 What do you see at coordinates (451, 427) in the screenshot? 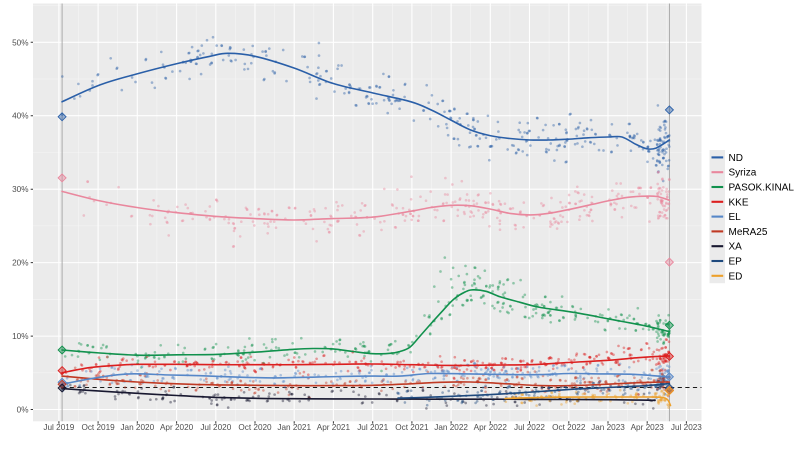
I see `svg-text: Jan 2022` at bounding box center [451, 427].